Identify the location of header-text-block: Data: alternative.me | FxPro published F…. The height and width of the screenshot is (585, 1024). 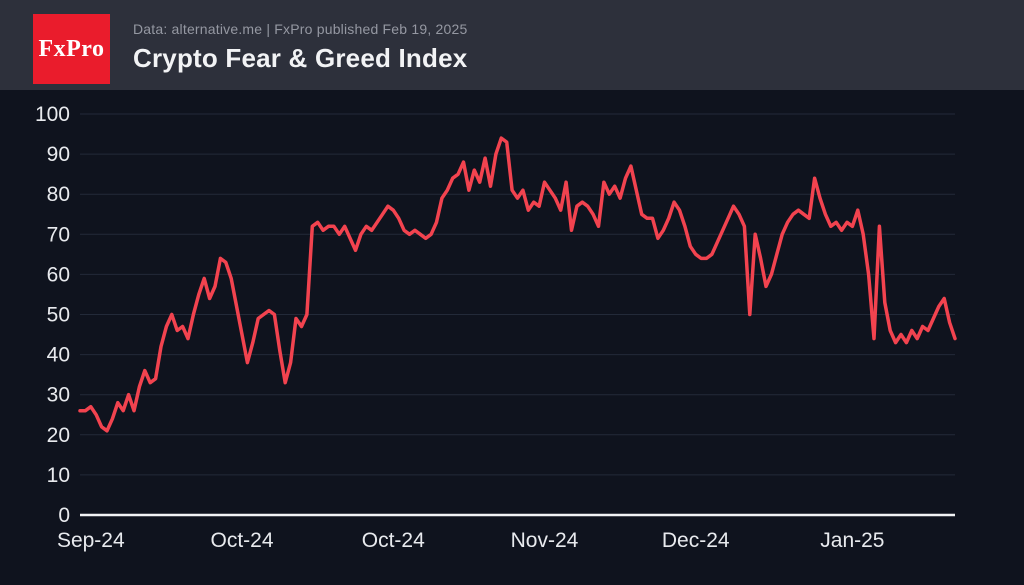
(300, 47).